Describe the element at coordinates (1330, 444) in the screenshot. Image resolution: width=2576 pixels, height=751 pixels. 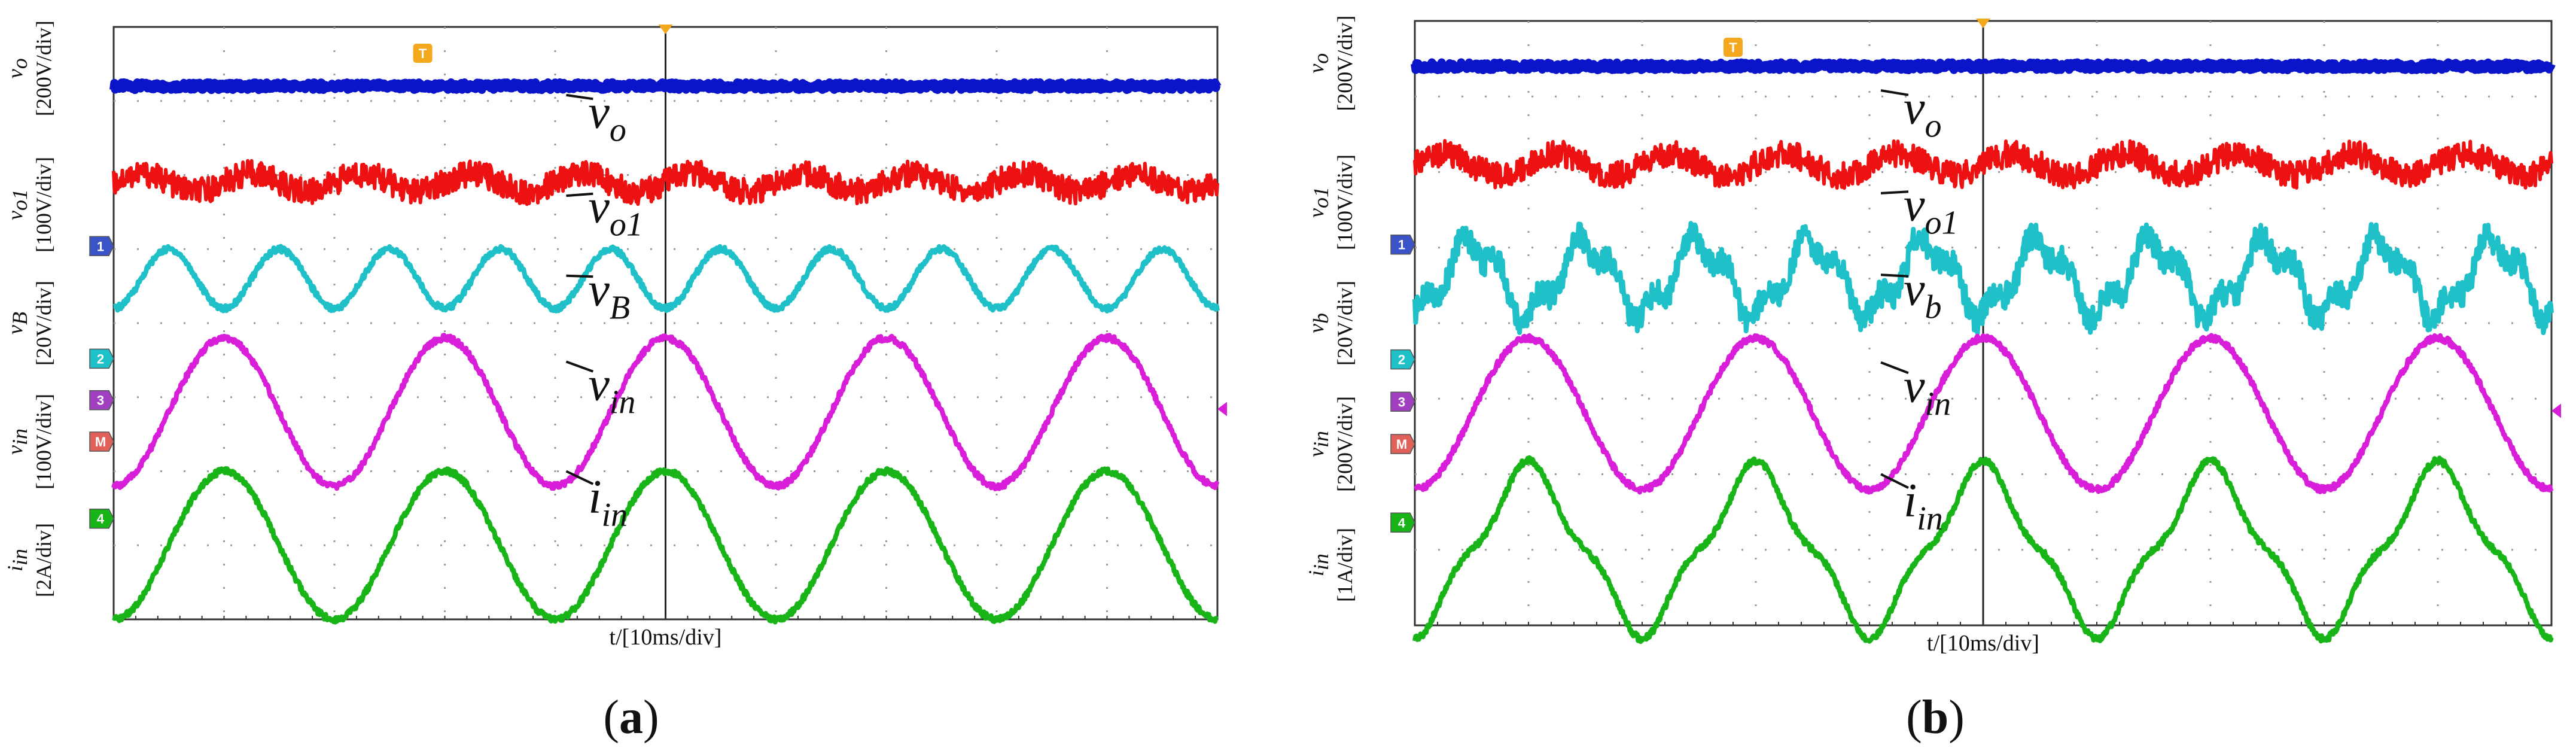
I see `y-axis-label-vin: vin[200V/div]` at that location.